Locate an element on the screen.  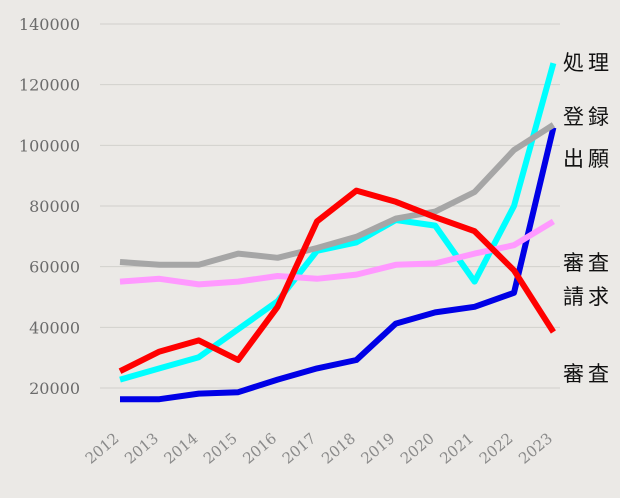
x-tick-label: 2013 is located at coordinates (141, 448).